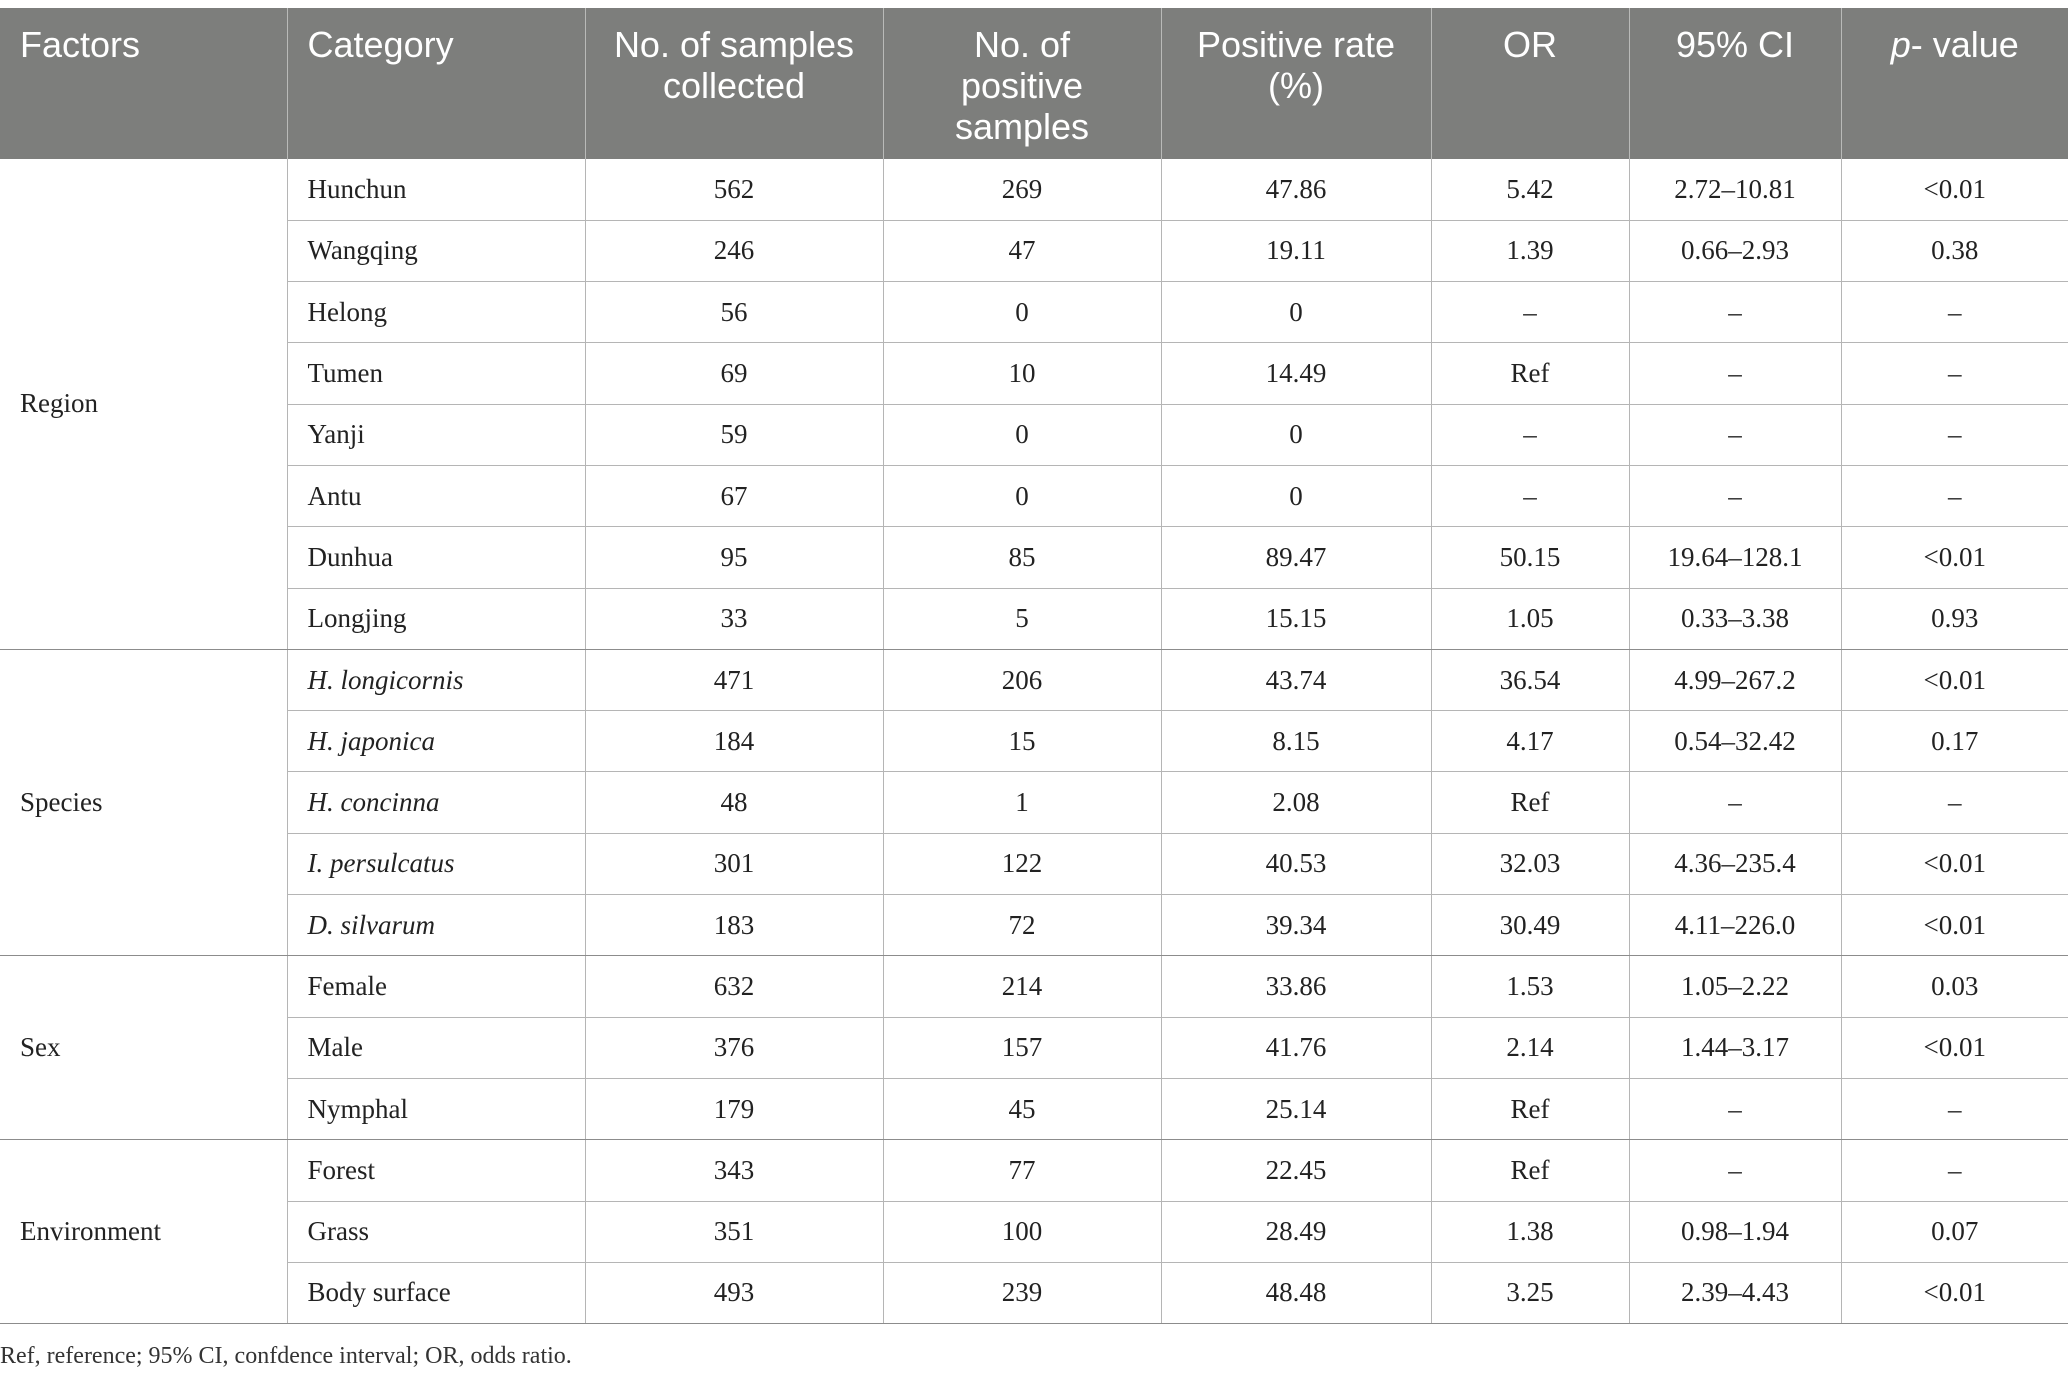  I want to click on cell-samples-collected: 493, so click(734, 1293).